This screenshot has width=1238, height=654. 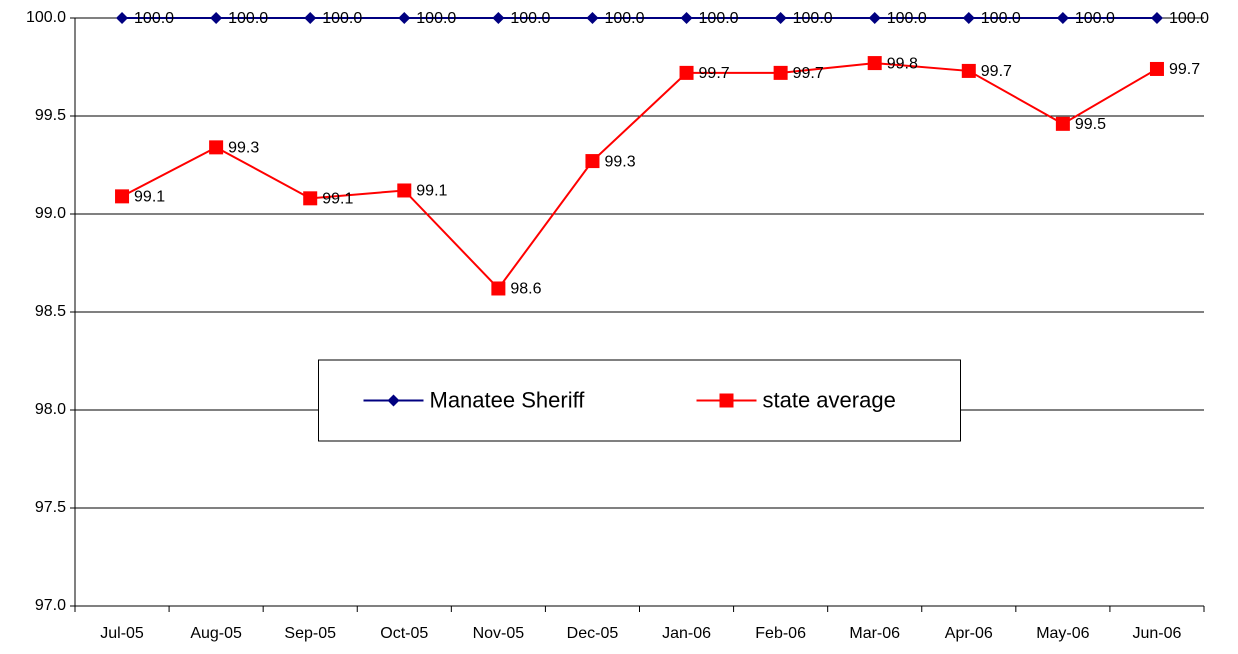 What do you see at coordinates (780, 633) in the screenshot?
I see `x-tick-label: Feb-06` at bounding box center [780, 633].